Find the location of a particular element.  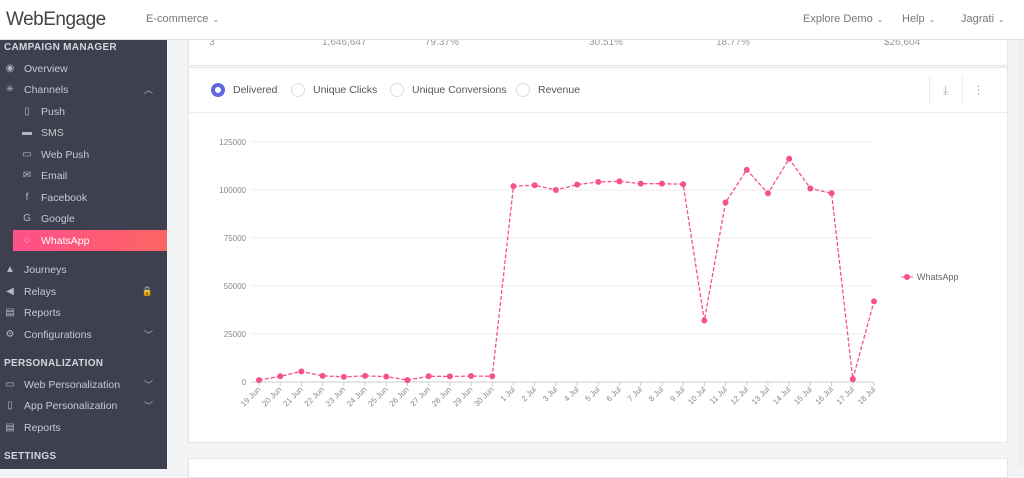

sidebar-item-configurations: ⚙ Configurations ﹀ is located at coordinates (83, 334).